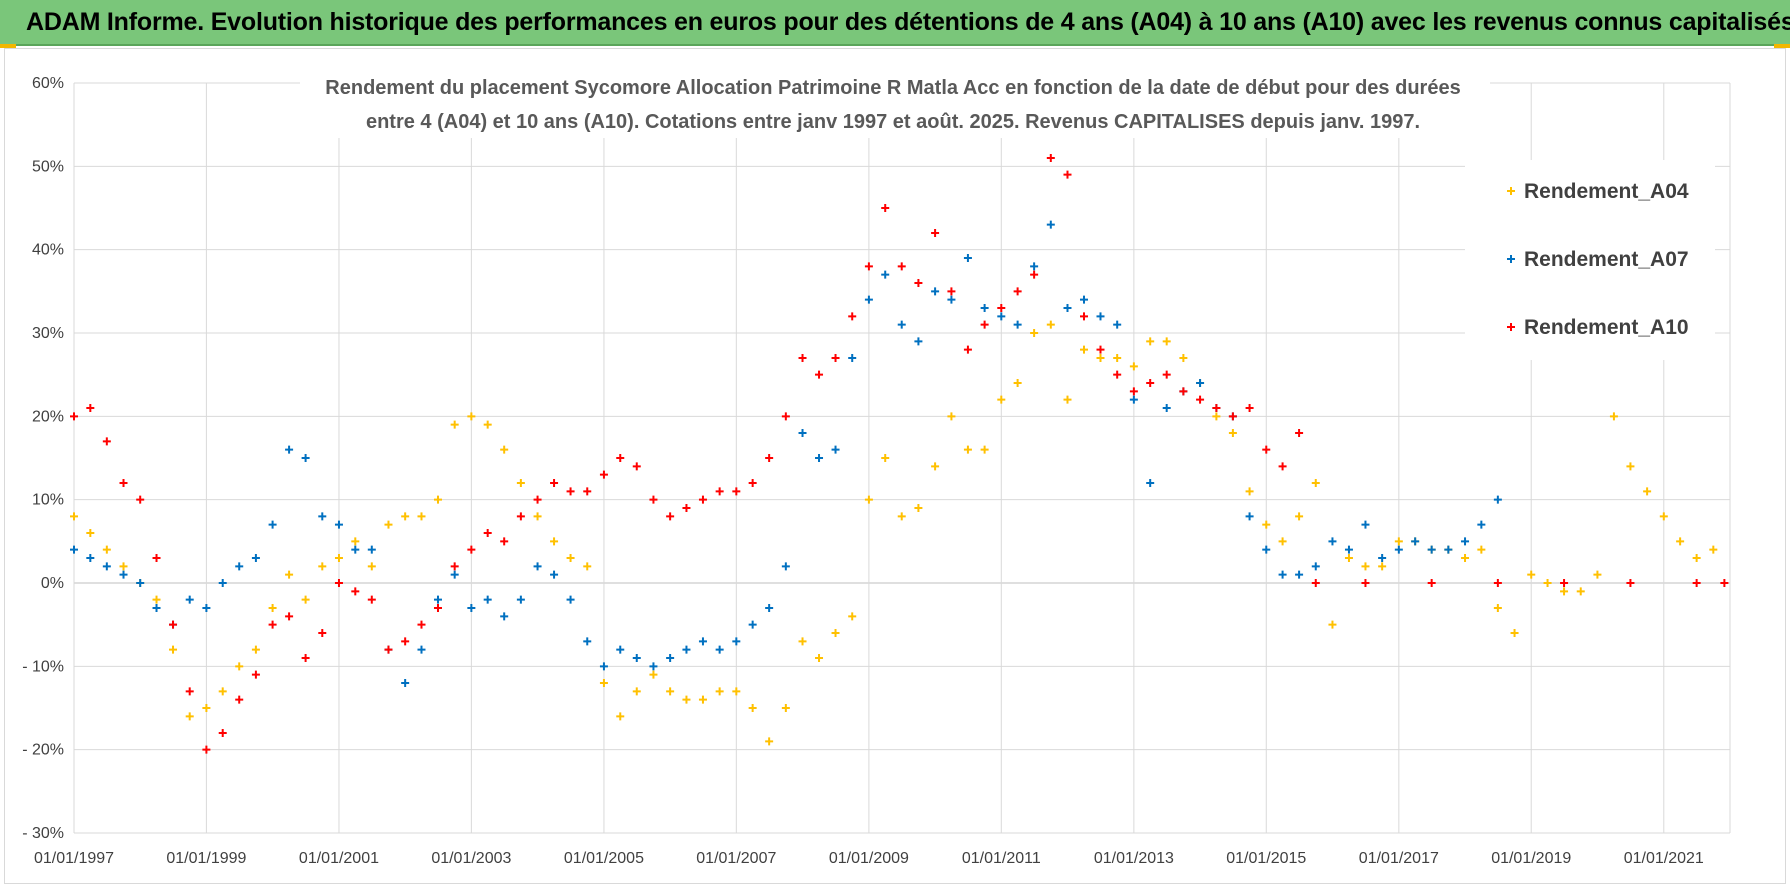 This screenshot has width=1790, height=887. What do you see at coordinates (48, 250) in the screenshot?
I see `y-tick-label: 40%` at bounding box center [48, 250].